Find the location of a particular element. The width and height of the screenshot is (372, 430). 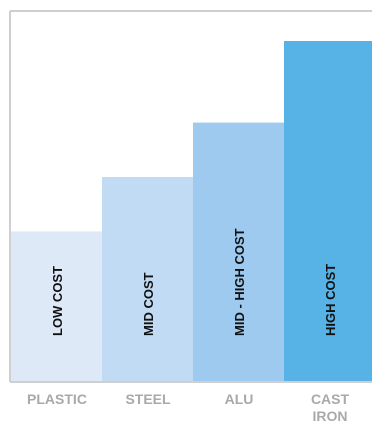

x-tick-label-1: STEEL is located at coordinates (148, 399).